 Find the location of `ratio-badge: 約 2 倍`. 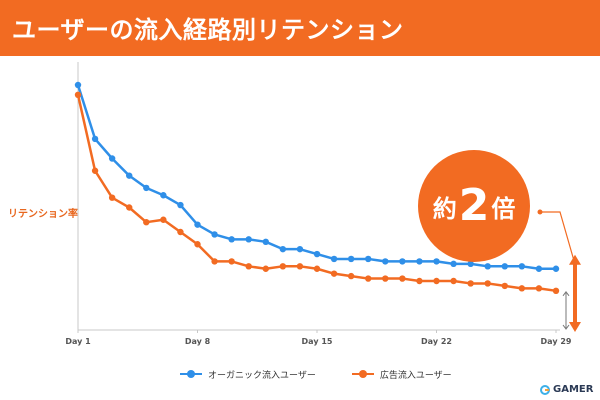

ratio-badge: 約 2 倍 is located at coordinates (474, 206).